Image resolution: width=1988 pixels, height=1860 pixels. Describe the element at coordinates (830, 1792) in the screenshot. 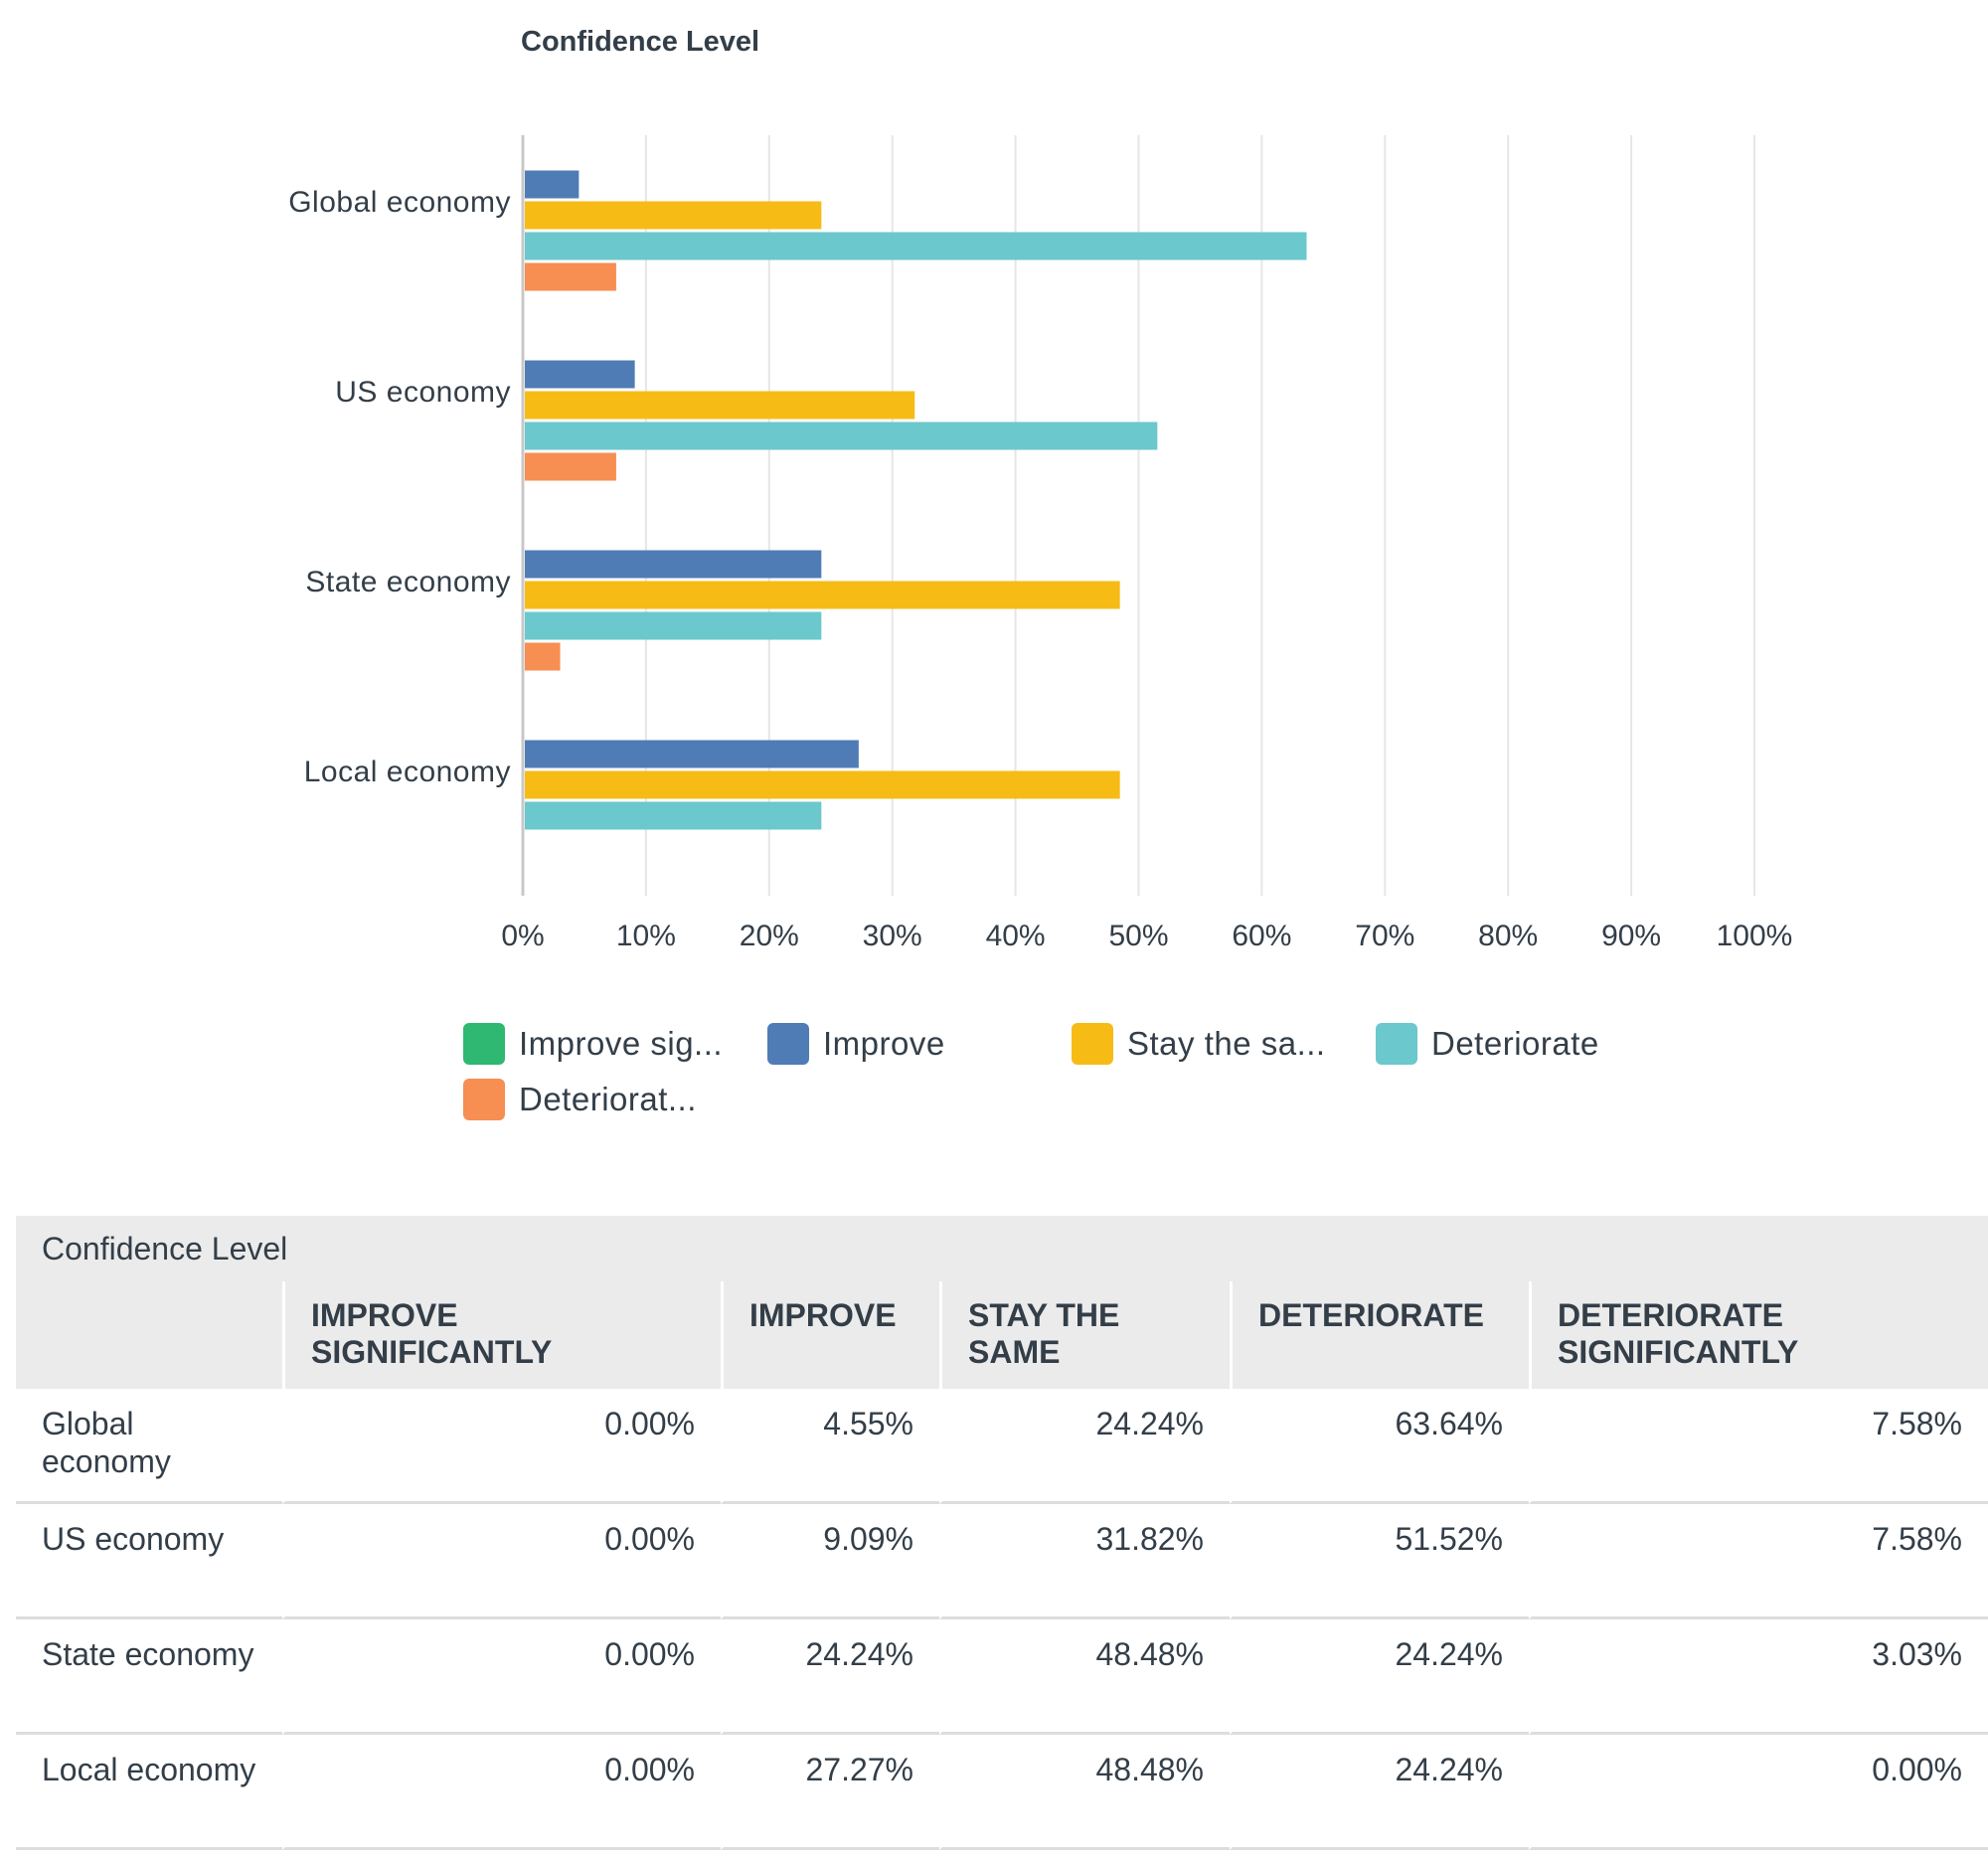

I see `cell-value: 27.27%` at that location.